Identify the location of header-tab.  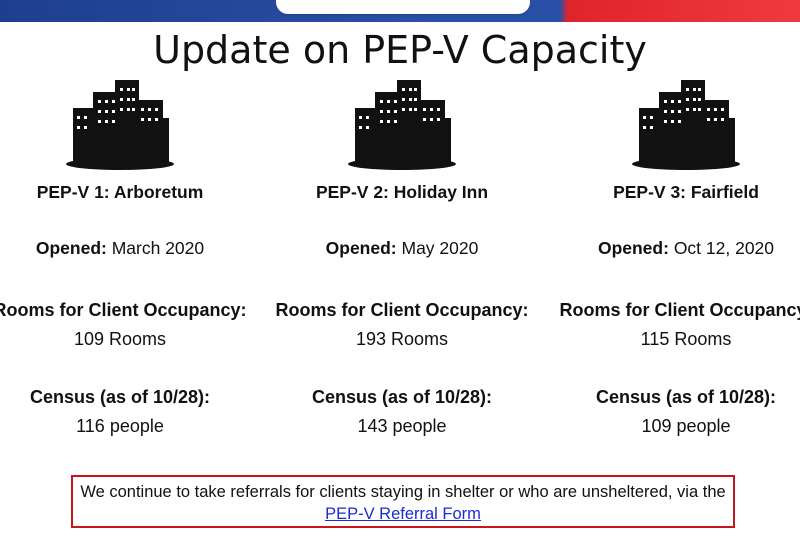
(403, 7).